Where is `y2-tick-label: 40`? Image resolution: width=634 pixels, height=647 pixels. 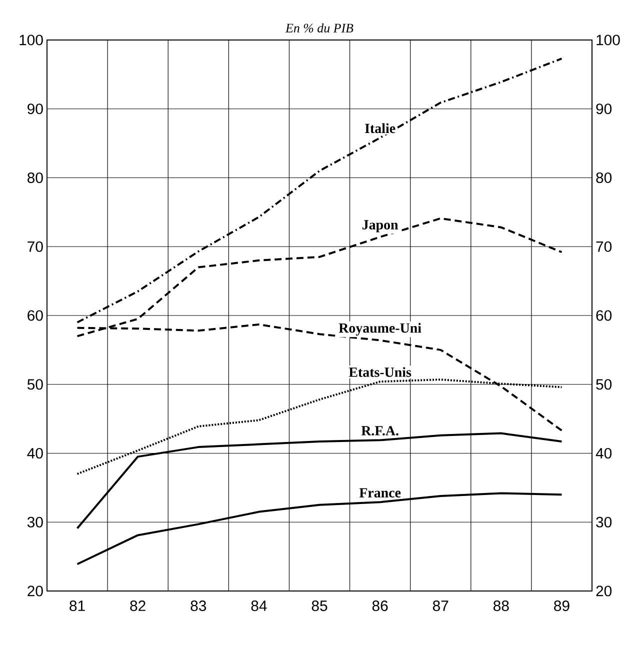 y2-tick-label: 40 is located at coordinates (604, 453).